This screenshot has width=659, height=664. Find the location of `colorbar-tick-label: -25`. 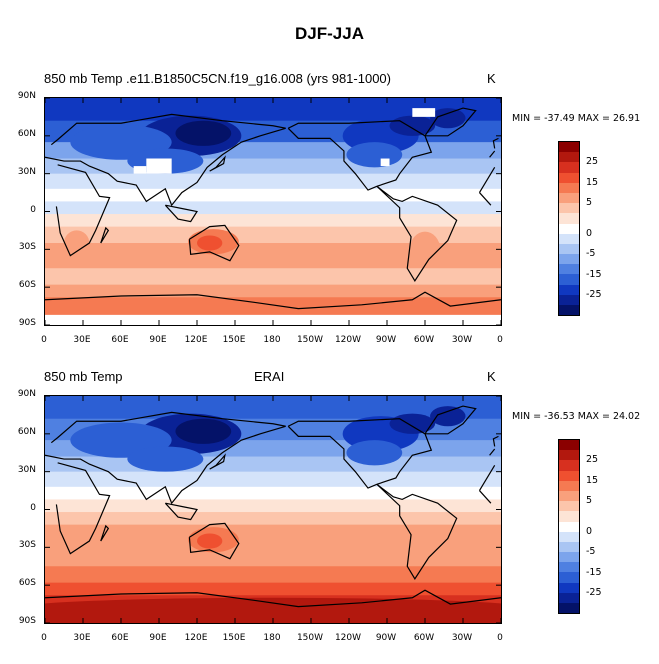

colorbar-tick-label: -25 is located at coordinates (594, 294).